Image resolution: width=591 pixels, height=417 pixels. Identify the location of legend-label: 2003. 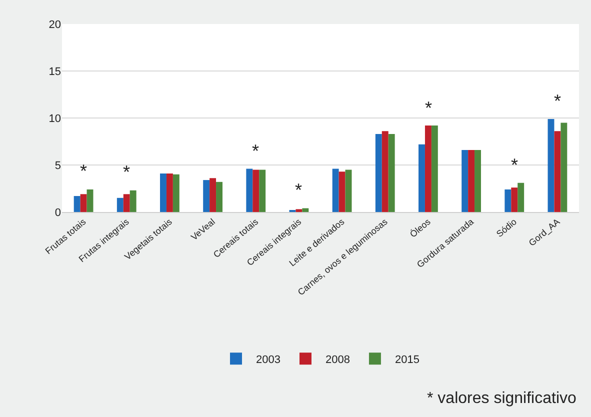
(268, 360).